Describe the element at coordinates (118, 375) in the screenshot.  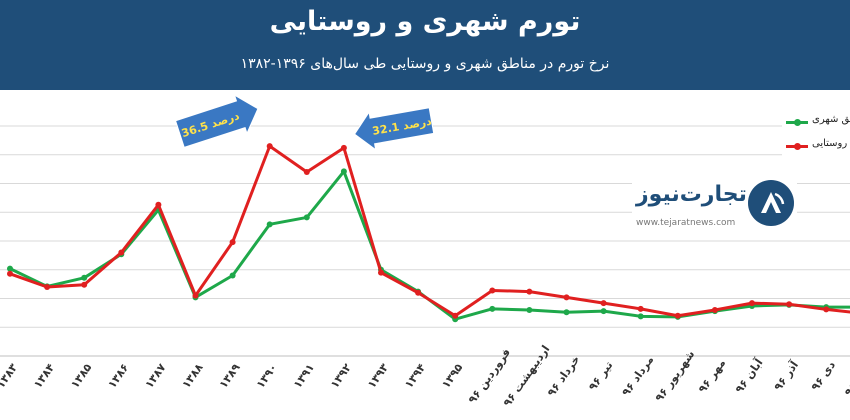
I see `x-tick-label: ۱۳۸۶` at that location.